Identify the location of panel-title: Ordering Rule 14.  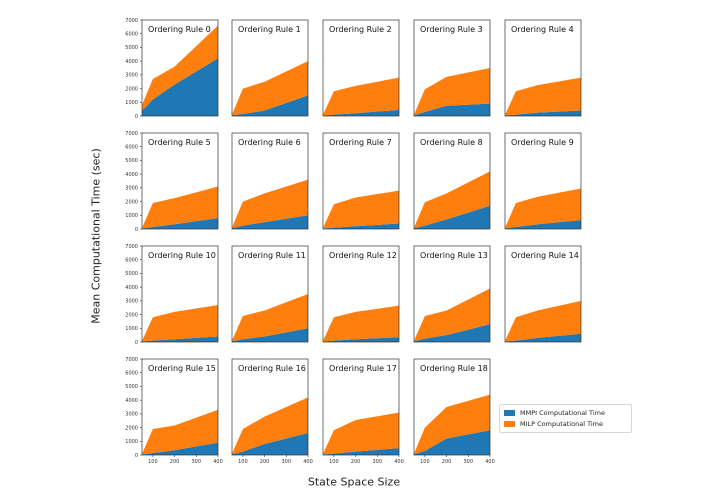
(545, 255).